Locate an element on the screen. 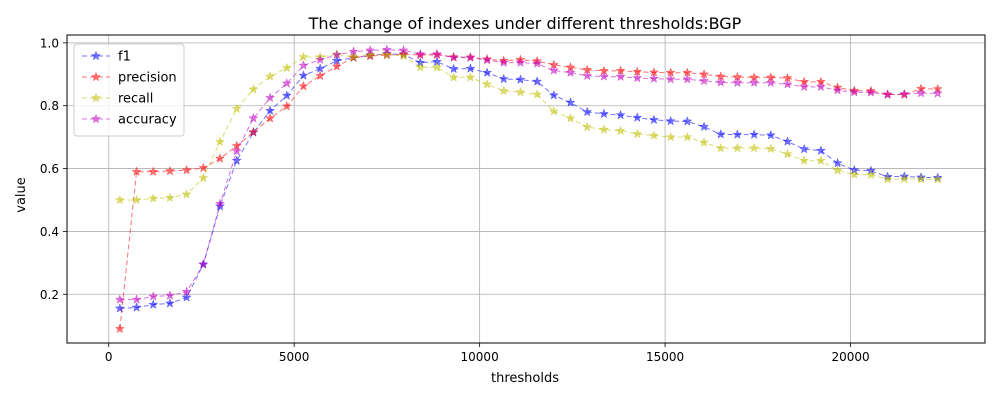 The height and width of the screenshot is (400, 1000). legend-marker-accuracy is located at coordinates (96, 118).